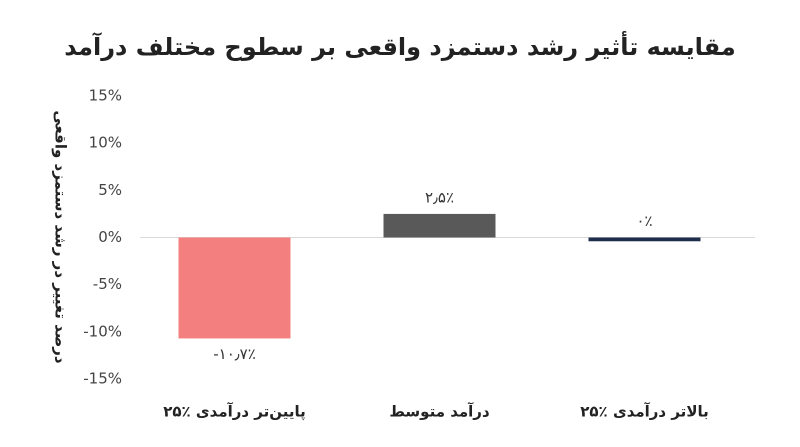 The height and width of the screenshot is (447, 800). I want to click on y-axis-label: درصد تغییر در رشد دستمزد واقعی, so click(61, 237).